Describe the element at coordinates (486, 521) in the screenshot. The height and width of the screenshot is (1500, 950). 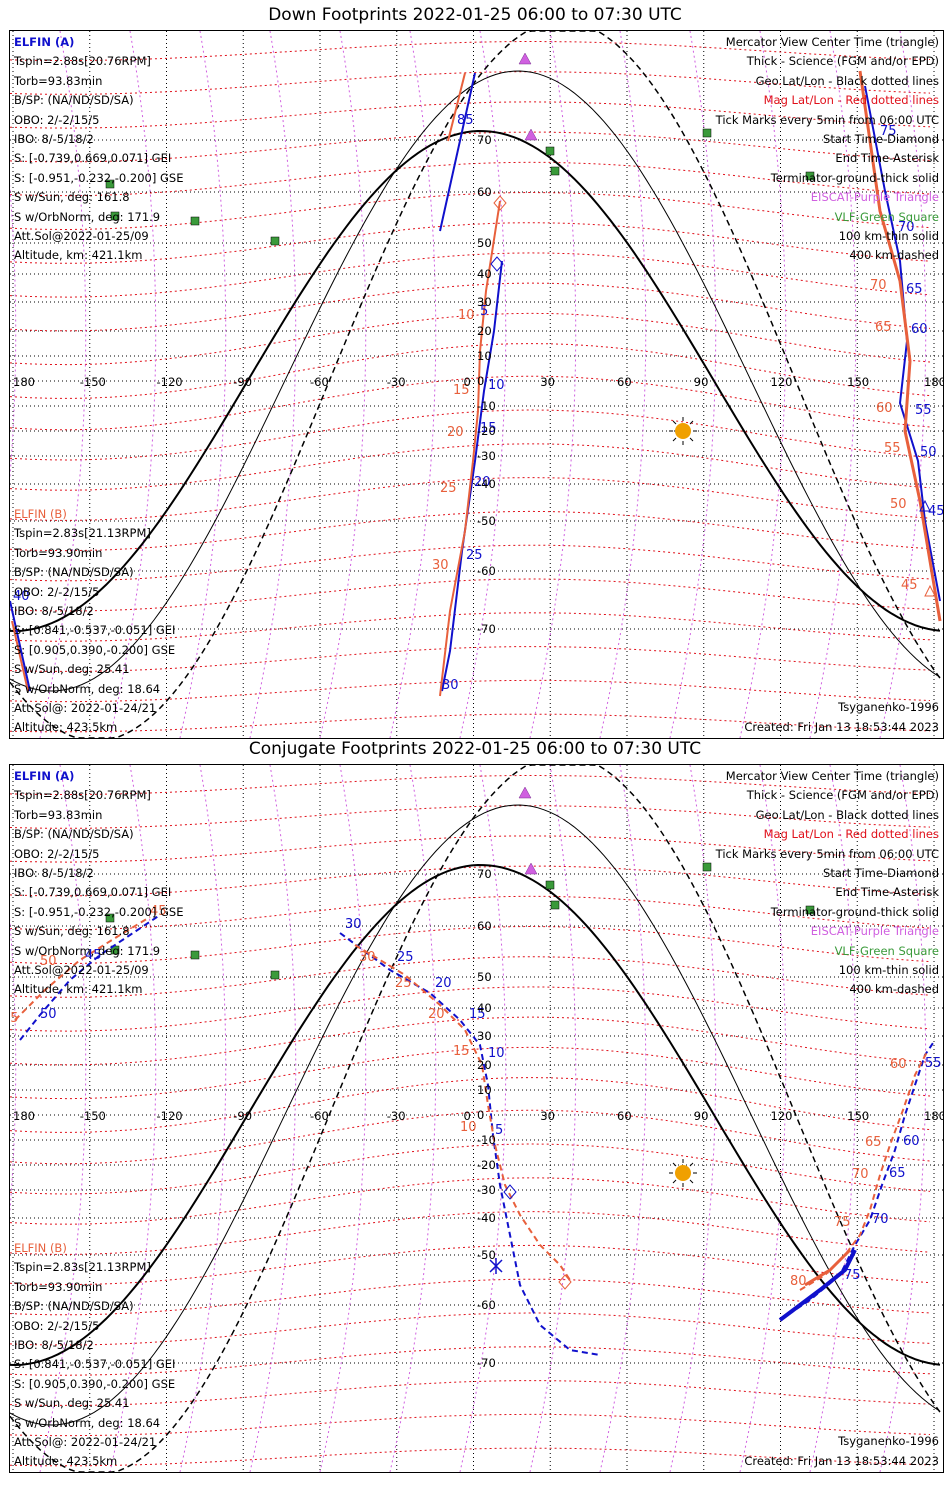
I see `lat-tick-label: -50` at that location.